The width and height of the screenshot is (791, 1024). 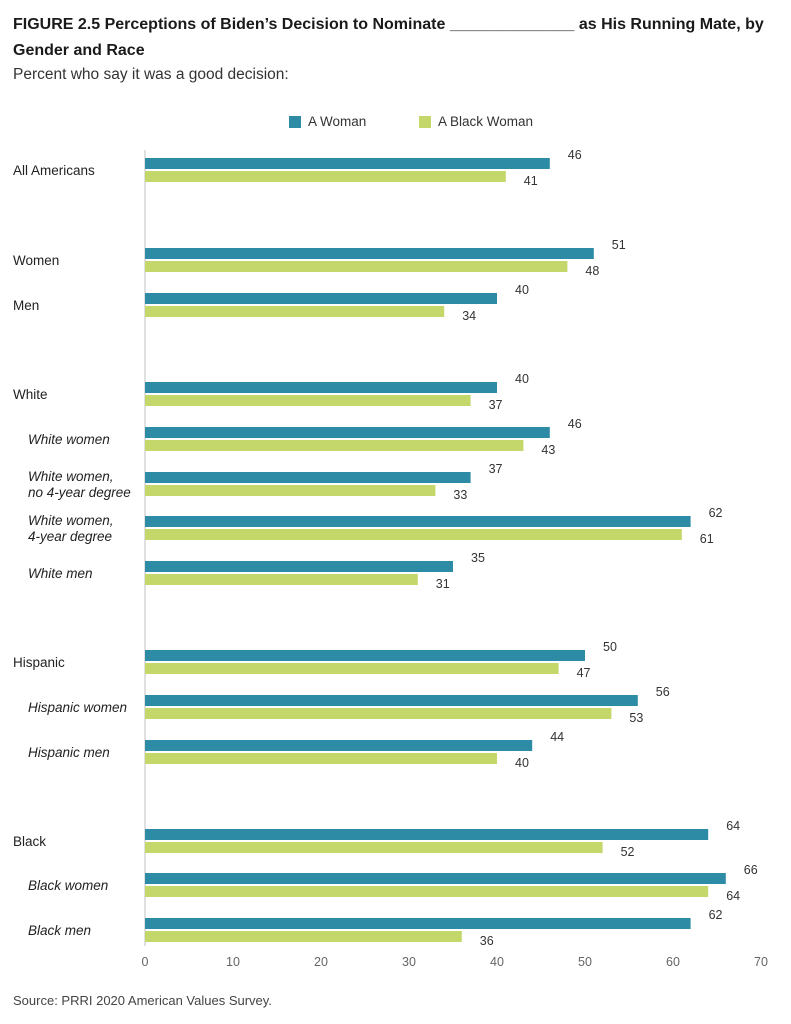 What do you see at coordinates (54, 170) in the screenshot?
I see `category-label: All Americans` at bounding box center [54, 170].